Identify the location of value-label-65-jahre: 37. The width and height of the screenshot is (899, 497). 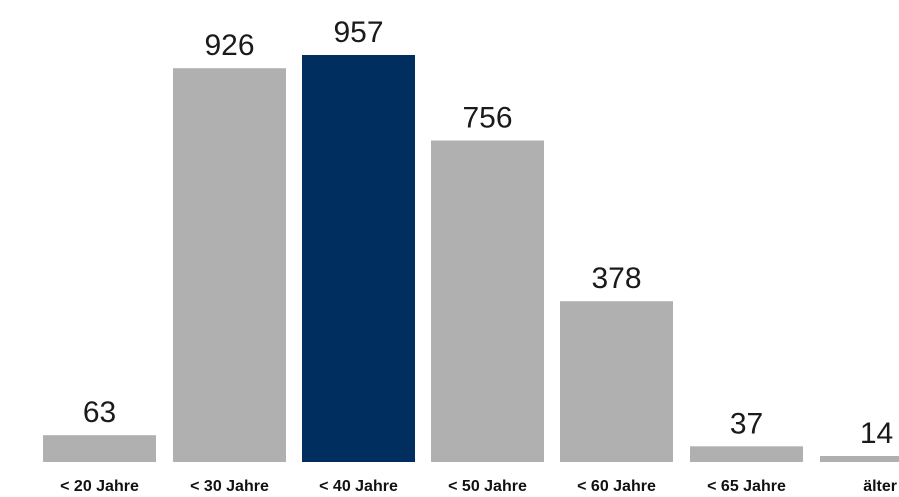
(746, 423).